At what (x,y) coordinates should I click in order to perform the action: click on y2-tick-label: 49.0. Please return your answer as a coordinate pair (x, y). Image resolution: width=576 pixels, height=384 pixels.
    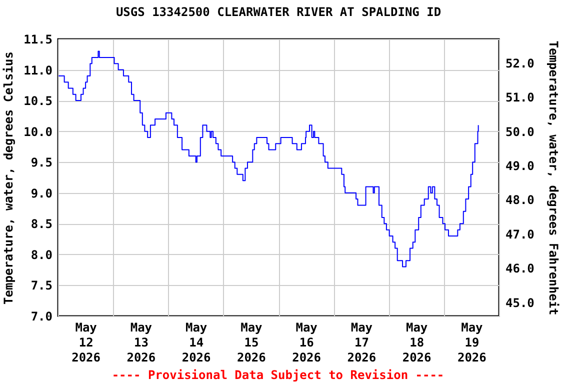
    Looking at the image, I should click on (520, 166).